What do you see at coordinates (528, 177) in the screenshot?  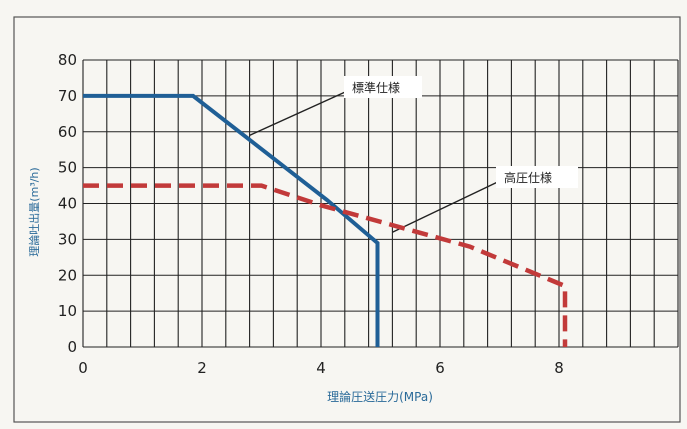 I see `annotation-label: 高圧仕様` at bounding box center [528, 177].